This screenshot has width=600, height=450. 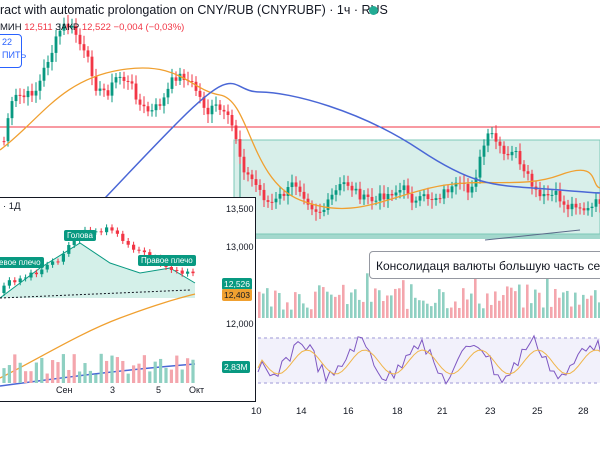 I want to click on oscillator-signal, so click(x=428, y=362).